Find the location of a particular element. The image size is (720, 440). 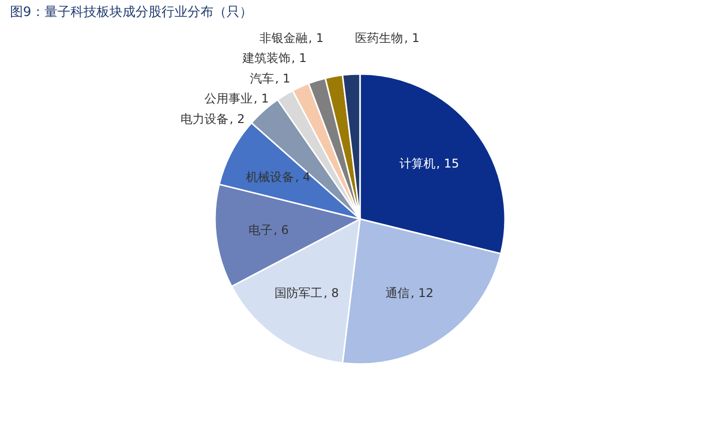

slice-label: 非银金融 is located at coordinates (283, 37).